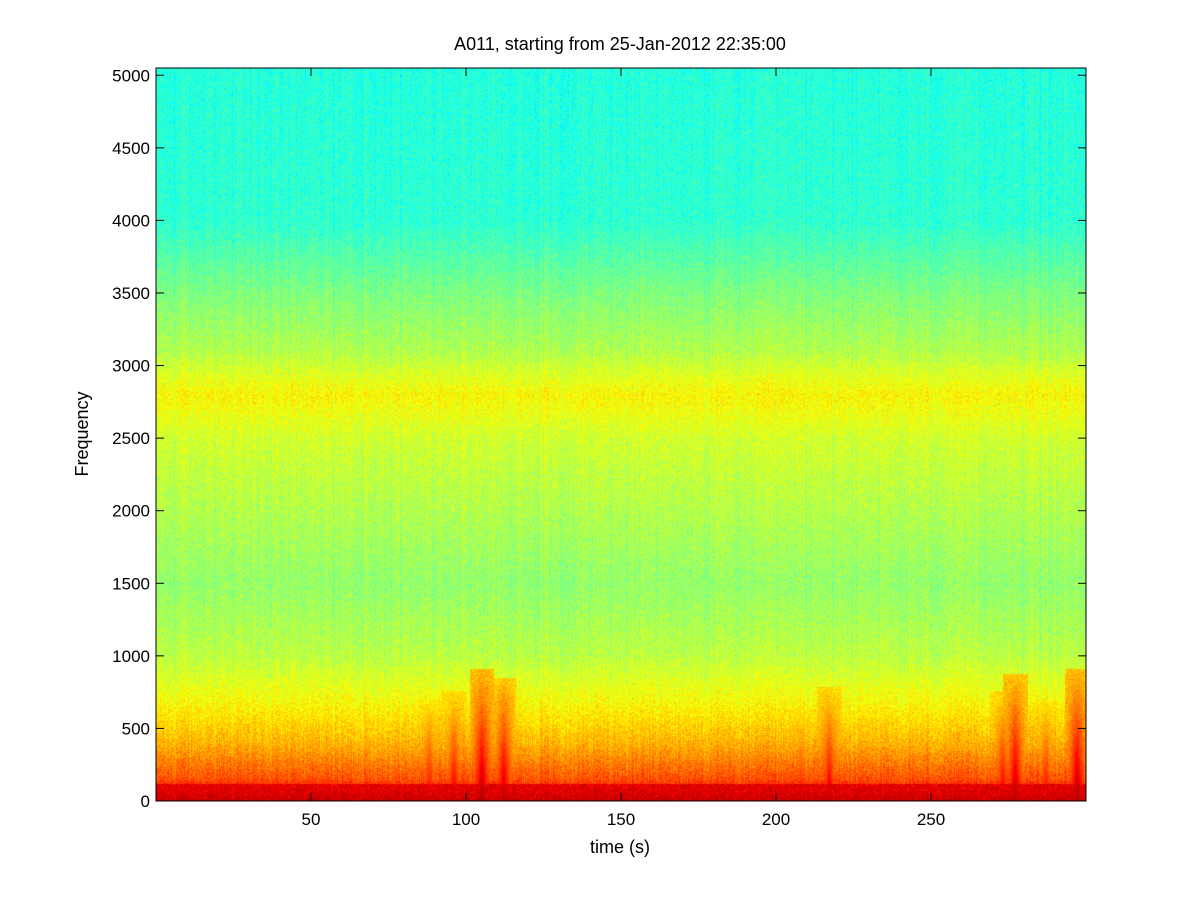  What do you see at coordinates (620, 44) in the screenshot?
I see `chart-title: A011, starting from 25-Jan-2012 22:35:00` at bounding box center [620, 44].